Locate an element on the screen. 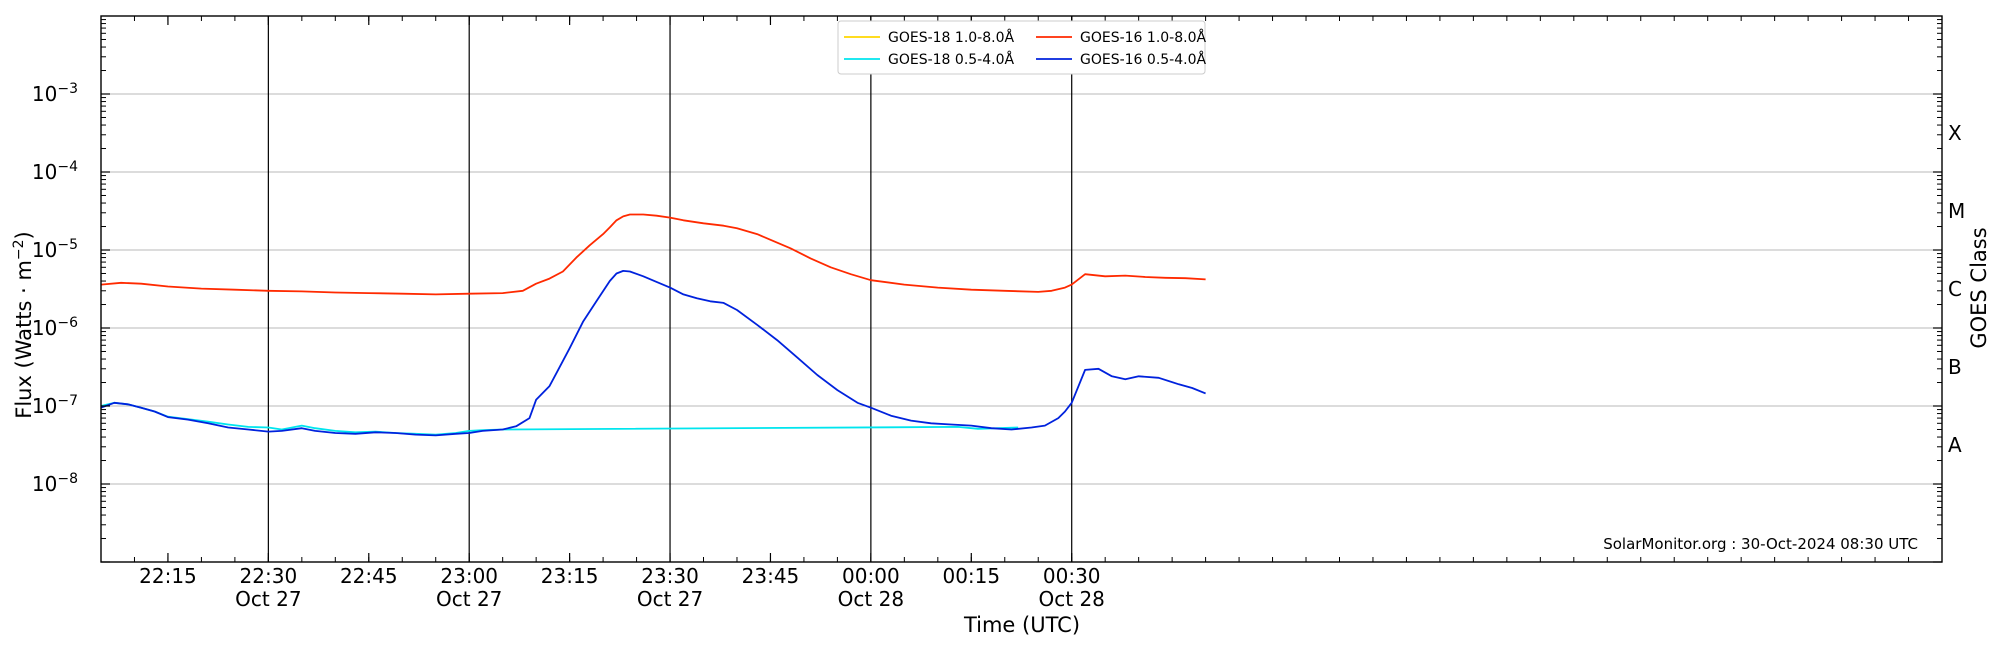 The image size is (2000, 650). legend-entry: GOES-16 1.0-8.0Å is located at coordinates (1143, 37).